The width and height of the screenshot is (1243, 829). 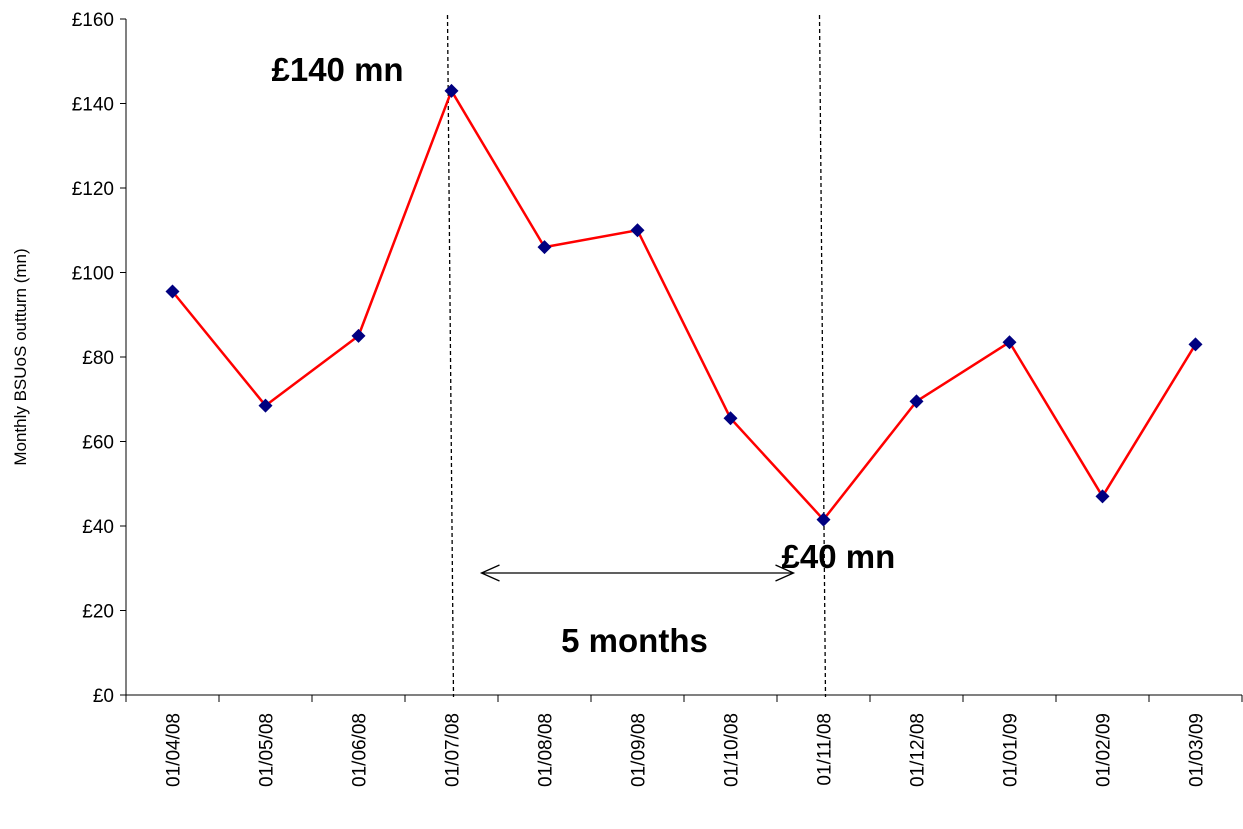 What do you see at coordinates (918, 750) in the screenshot?
I see `x-tick-label: 01/12/08` at bounding box center [918, 750].